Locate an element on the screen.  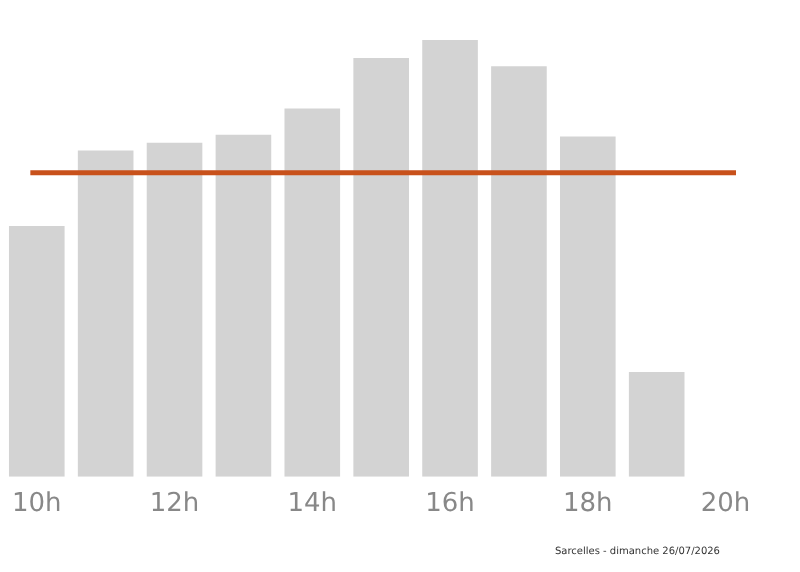
x-tick-label: 10h is located at coordinates (37, 504).